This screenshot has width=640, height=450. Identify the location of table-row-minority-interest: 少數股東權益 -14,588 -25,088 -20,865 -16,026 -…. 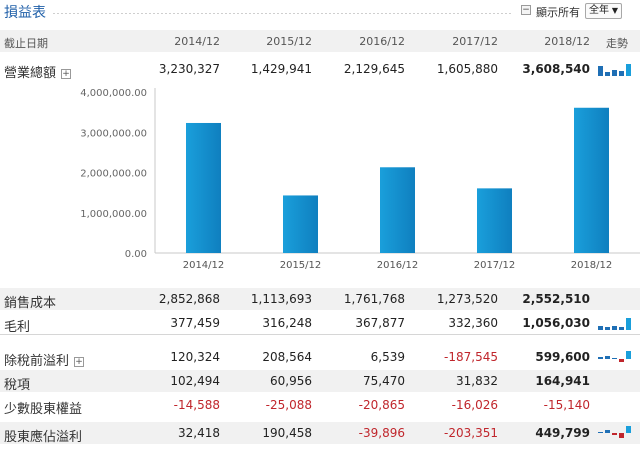
(320, 405).